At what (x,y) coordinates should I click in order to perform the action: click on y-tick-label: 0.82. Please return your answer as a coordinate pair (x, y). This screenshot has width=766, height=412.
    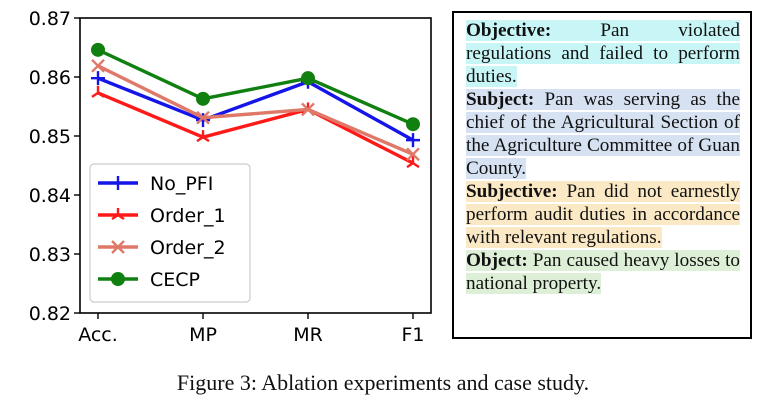
    Looking at the image, I should click on (50, 314).